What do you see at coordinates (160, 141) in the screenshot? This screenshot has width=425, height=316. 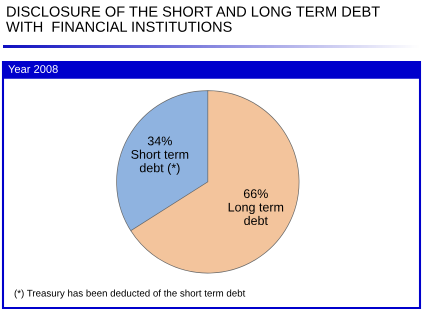 I see `data-label: 34%` at bounding box center [160, 141].